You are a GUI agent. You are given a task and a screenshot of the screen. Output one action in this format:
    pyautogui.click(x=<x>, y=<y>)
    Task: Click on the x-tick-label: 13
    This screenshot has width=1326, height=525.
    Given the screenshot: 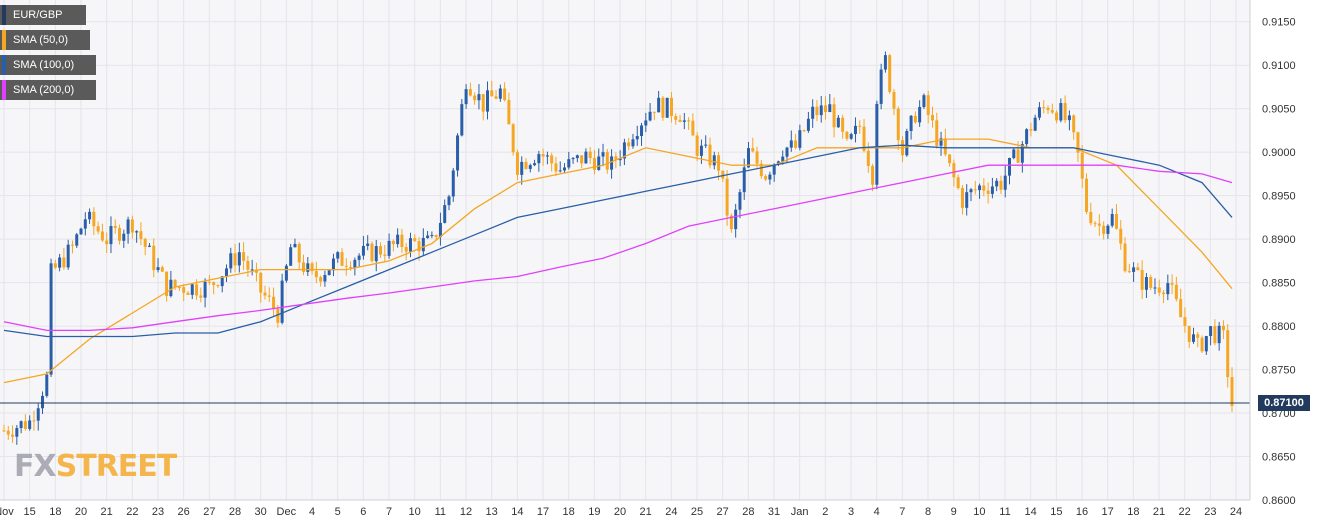 What is the action you would take?
    pyautogui.click(x=492, y=512)
    